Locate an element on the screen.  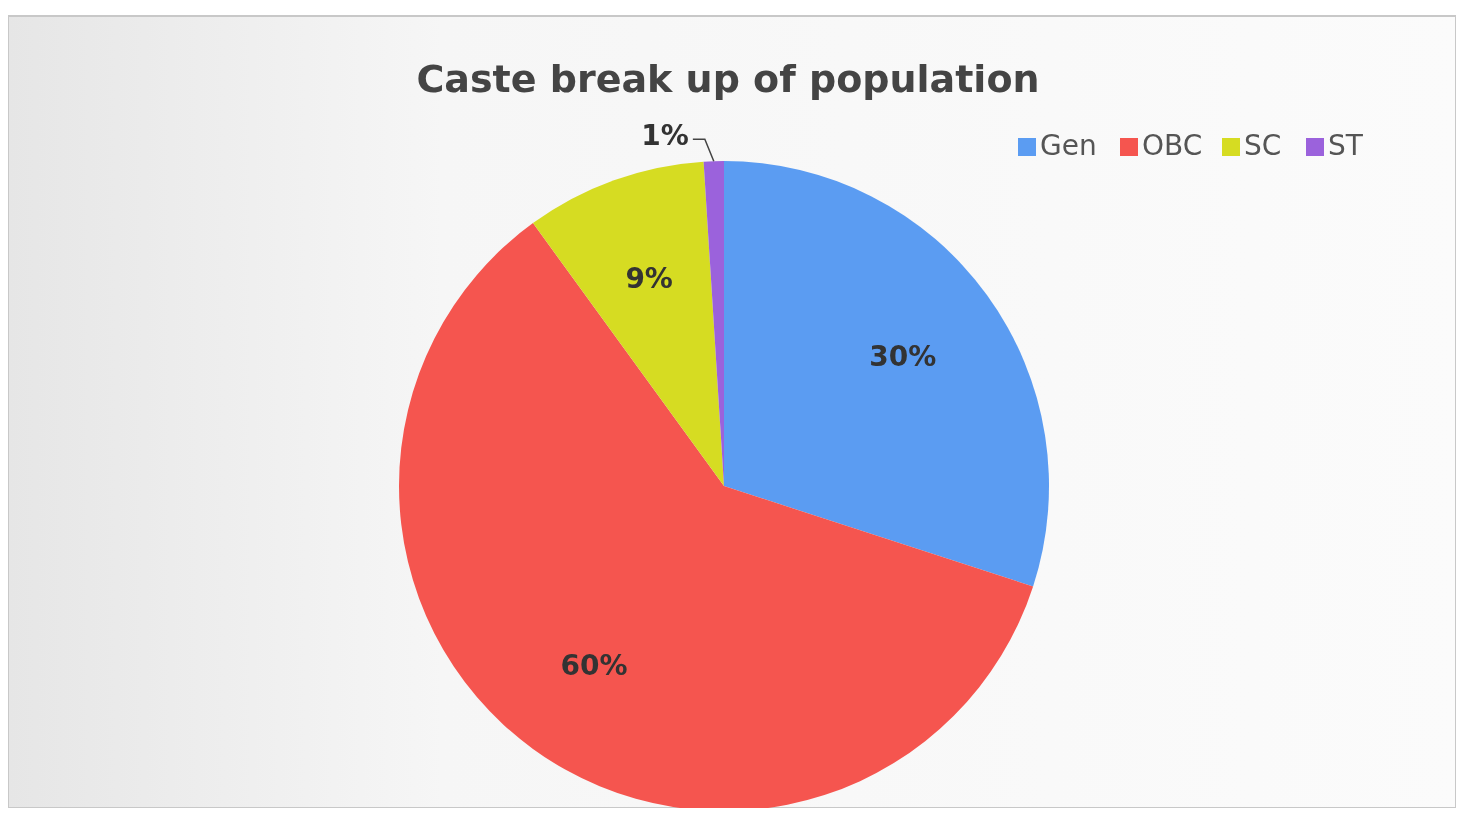
legend-label: OBC is located at coordinates (1172, 145).